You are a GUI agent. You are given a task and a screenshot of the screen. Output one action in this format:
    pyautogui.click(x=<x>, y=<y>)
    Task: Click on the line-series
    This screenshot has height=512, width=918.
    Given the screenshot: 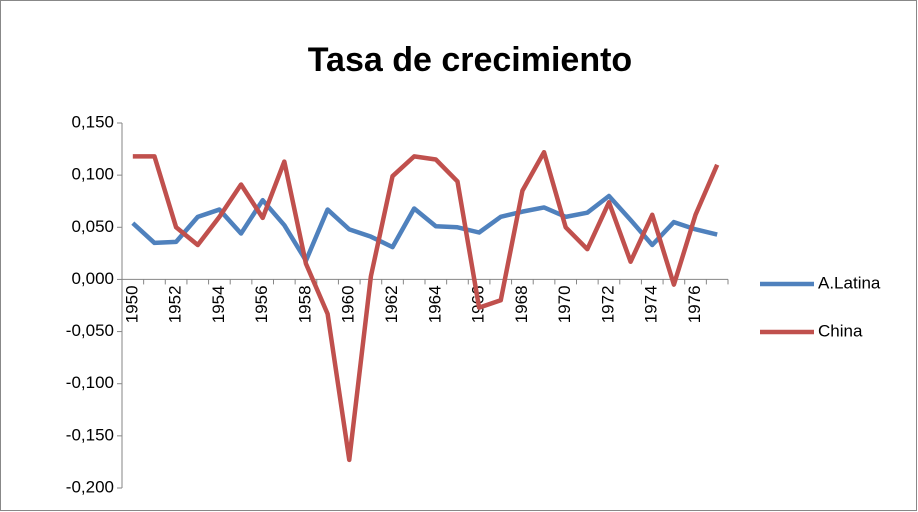 What is the action you would take?
    pyautogui.click(x=424, y=228)
    